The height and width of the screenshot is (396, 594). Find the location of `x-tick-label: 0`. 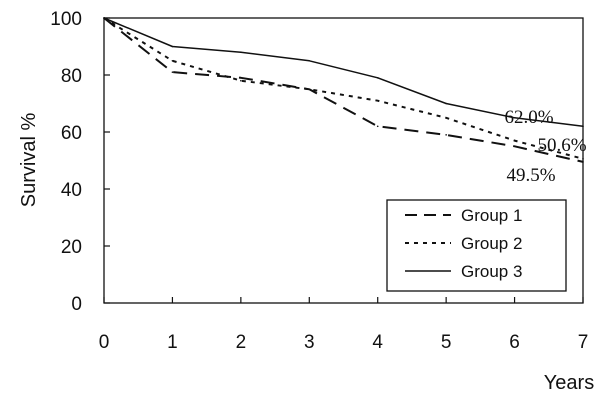

x-tick-label: 0 is located at coordinates (104, 342).